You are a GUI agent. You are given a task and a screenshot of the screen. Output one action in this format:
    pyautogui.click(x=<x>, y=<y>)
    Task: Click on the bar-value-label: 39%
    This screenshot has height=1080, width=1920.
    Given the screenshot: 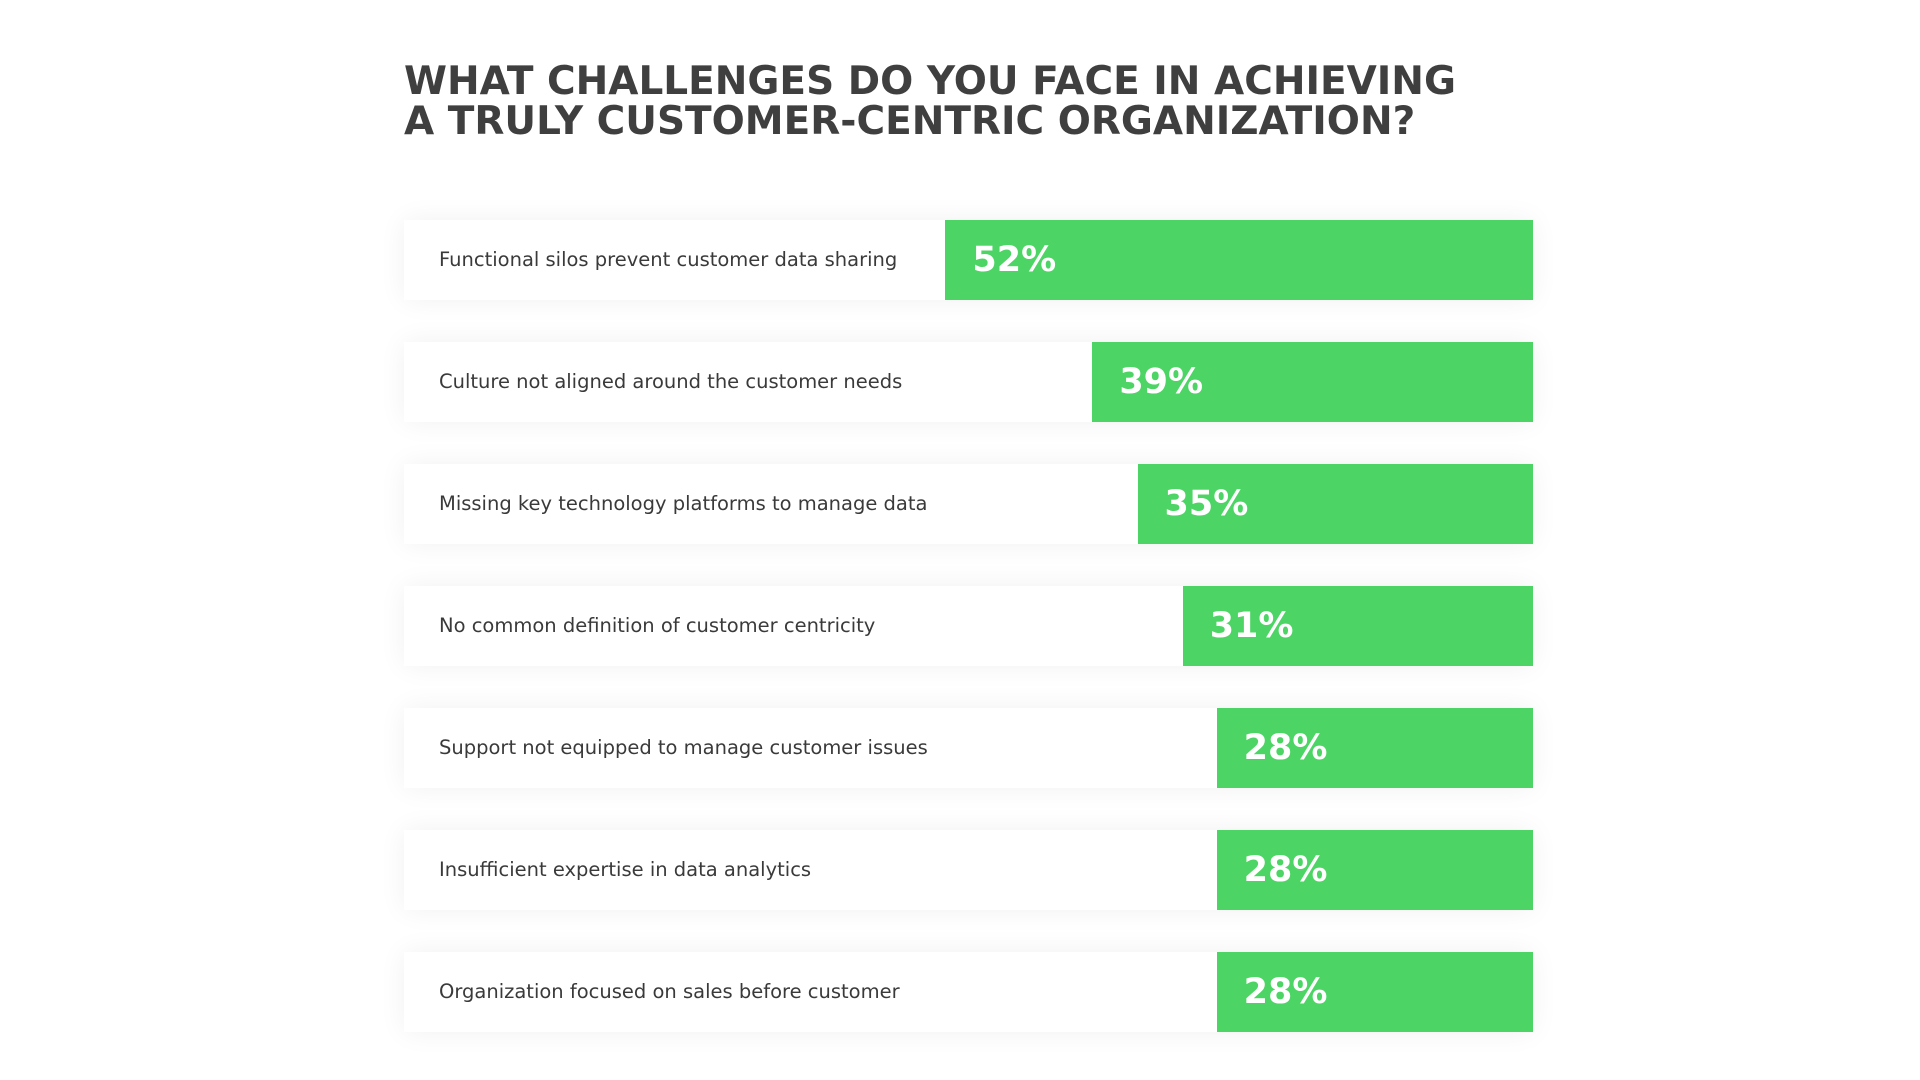 What is the action you would take?
    pyautogui.click(x=1161, y=382)
    